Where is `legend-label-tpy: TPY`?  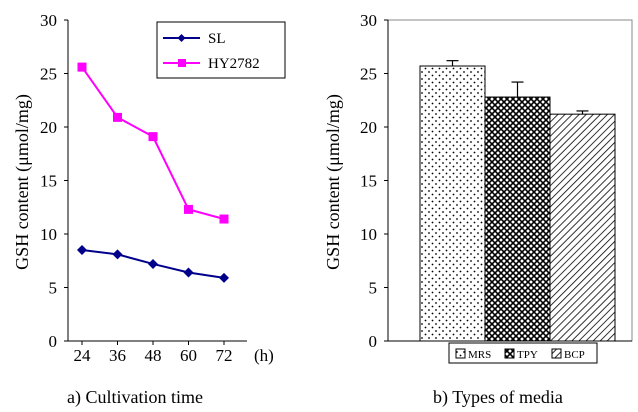
legend-label-tpy: TPY is located at coordinates (527, 355).